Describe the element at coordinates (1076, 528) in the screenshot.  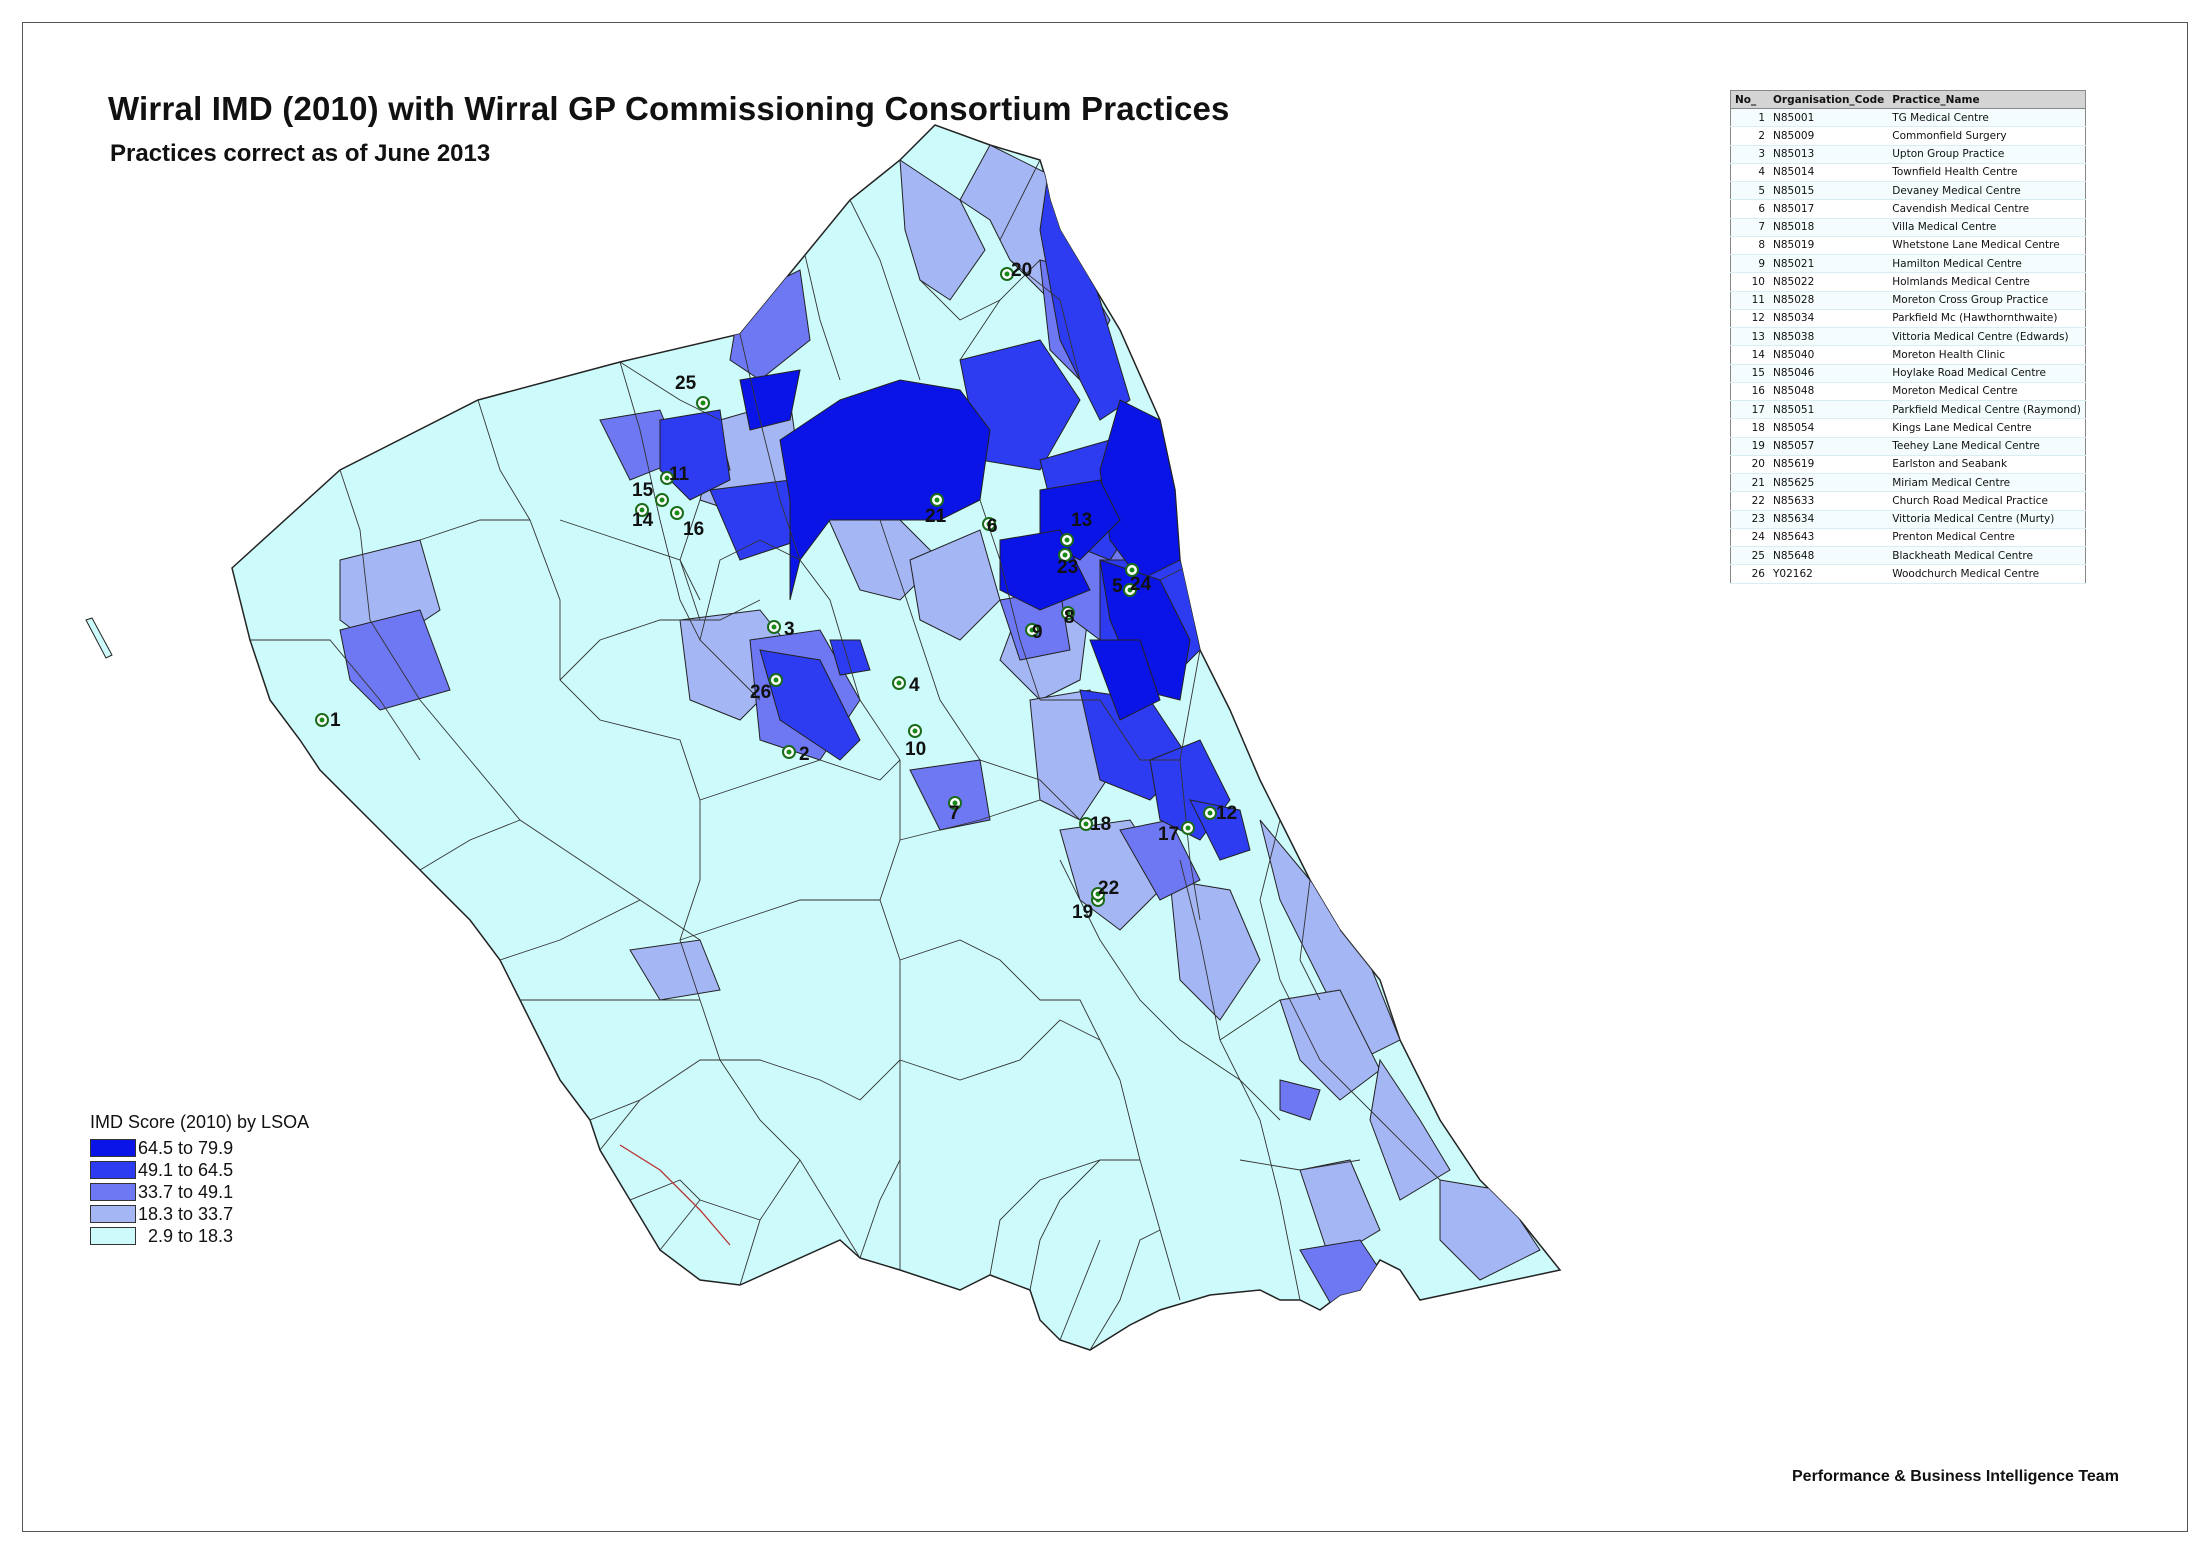
I see `practice-marker: 13` at that location.